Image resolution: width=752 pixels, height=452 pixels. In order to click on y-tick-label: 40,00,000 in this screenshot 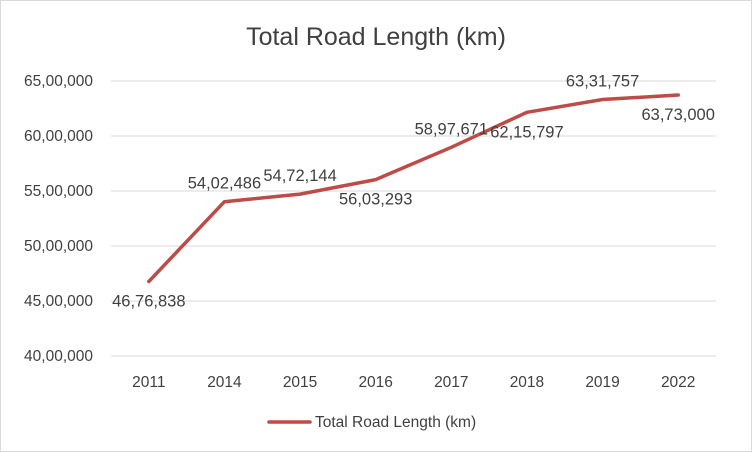, I will do `click(58, 356)`.